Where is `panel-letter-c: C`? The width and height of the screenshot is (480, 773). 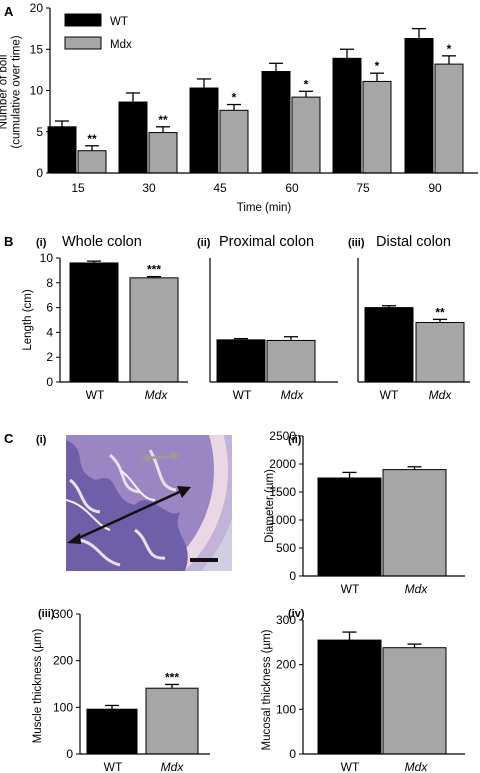 panel-letter-c: C is located at coordinates (9, 438).